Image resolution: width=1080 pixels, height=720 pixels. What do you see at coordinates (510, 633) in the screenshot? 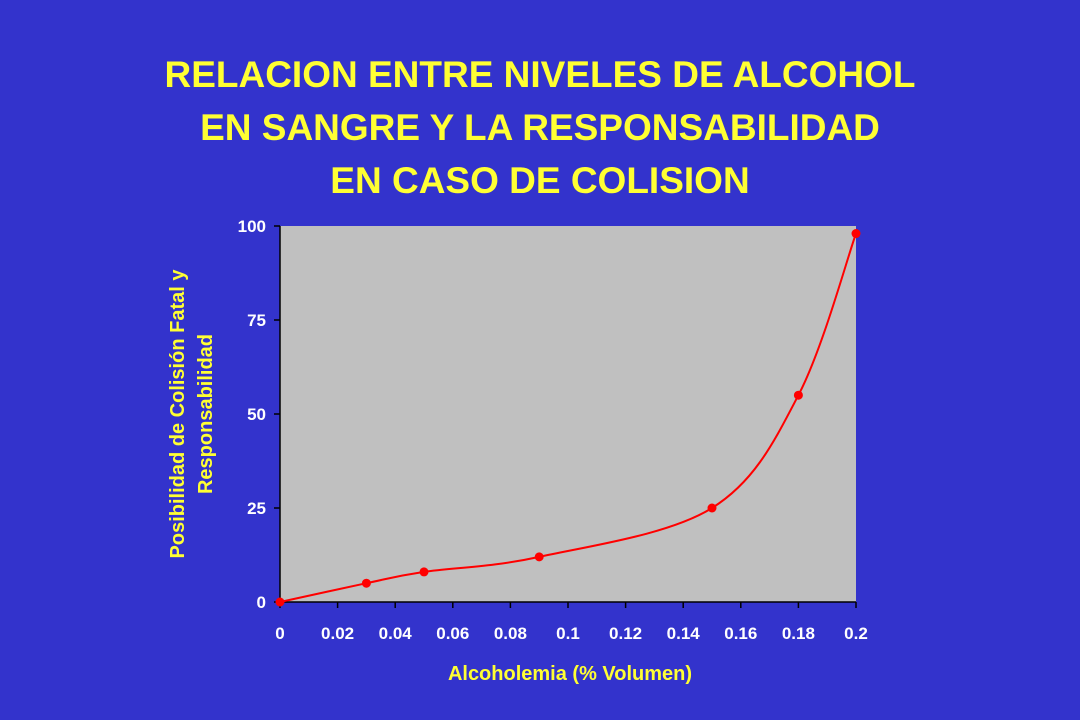
I see `x-tick-label: 0.08` at bounding box center [510, 633].